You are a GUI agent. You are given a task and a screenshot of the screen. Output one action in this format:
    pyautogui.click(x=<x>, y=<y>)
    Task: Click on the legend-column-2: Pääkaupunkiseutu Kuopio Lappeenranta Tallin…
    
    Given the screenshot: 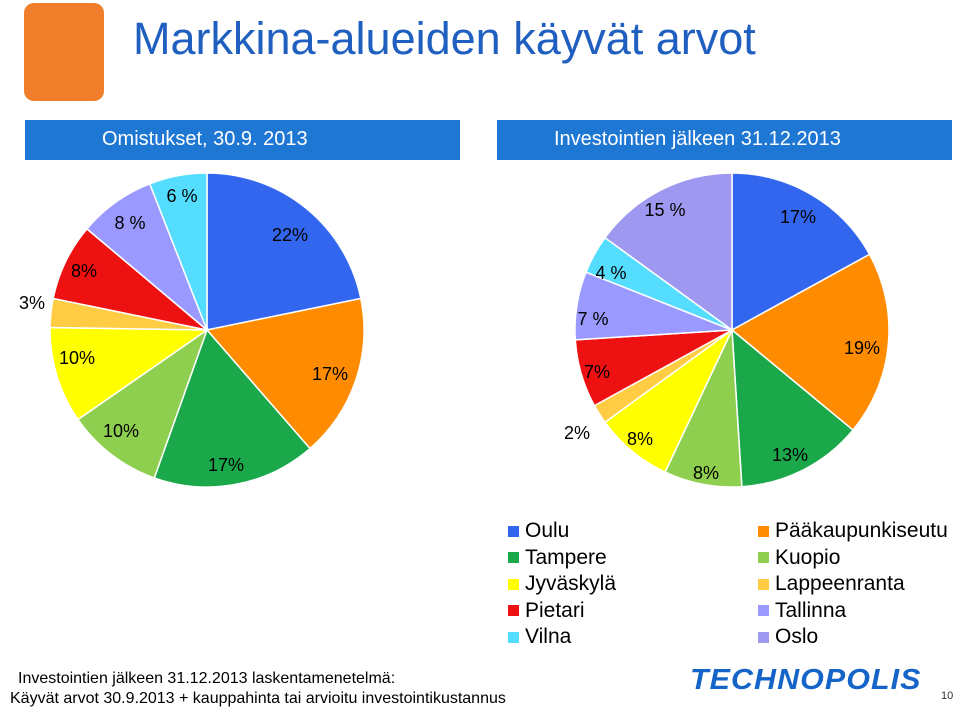 What is the action you would take?
    pyautogui.click(x=853, y=584)
    